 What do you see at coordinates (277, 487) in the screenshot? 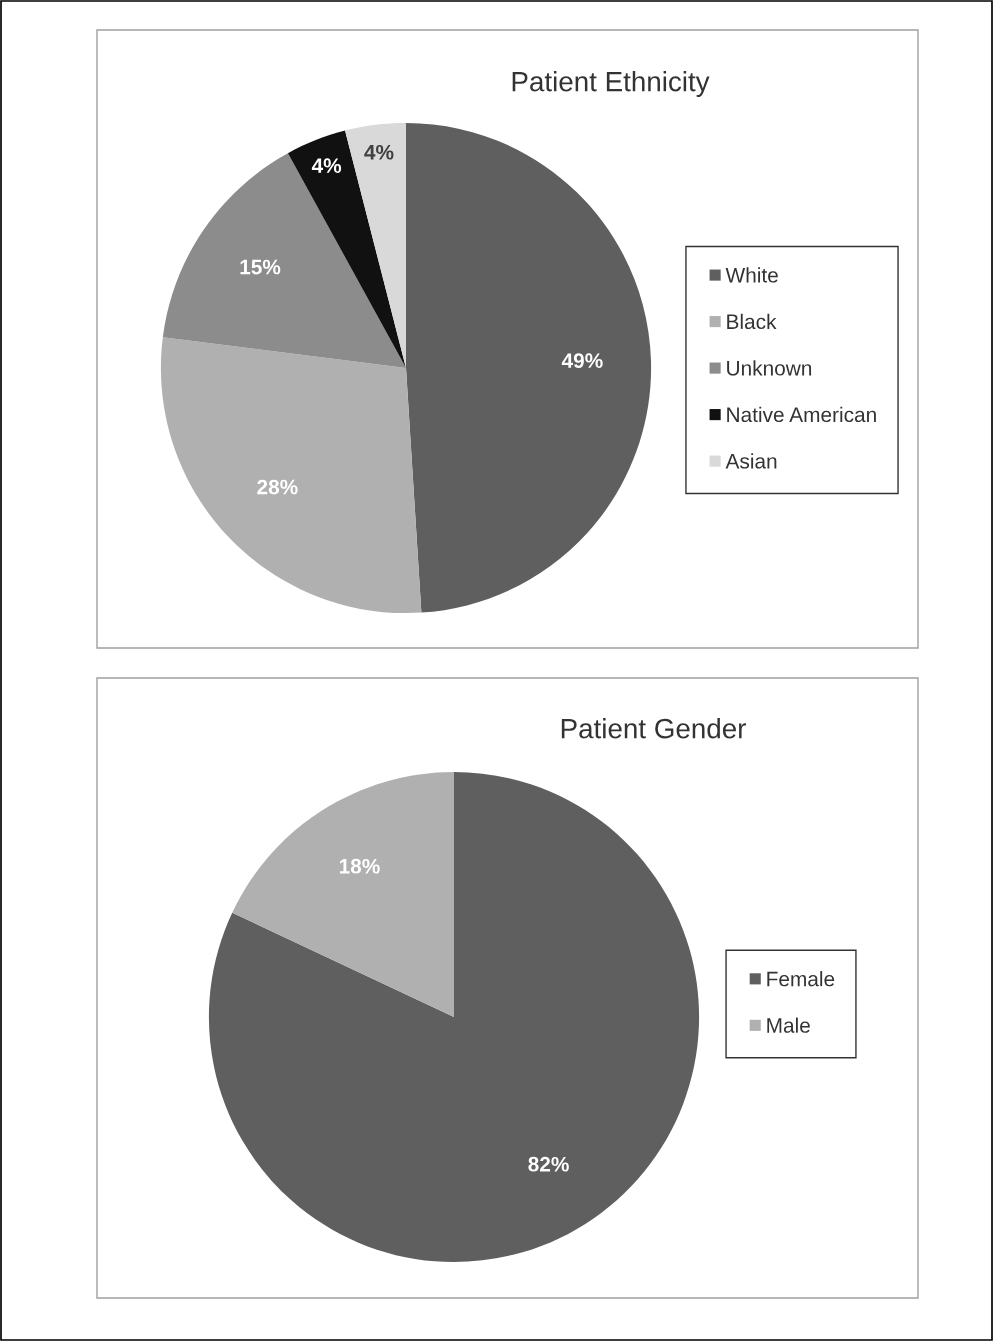
I see `data-label: 28%` at bounding box center [277, 487].